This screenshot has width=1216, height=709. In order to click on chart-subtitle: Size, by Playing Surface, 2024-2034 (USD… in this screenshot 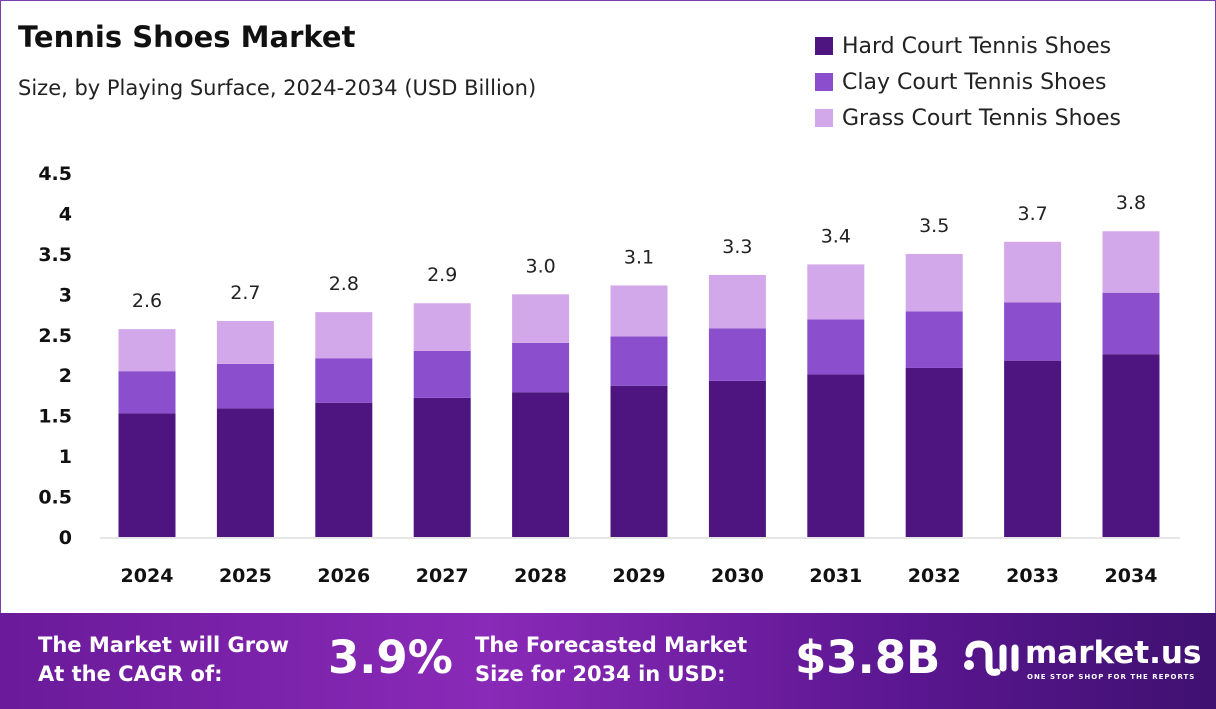, I will do `click(277, 88)`.